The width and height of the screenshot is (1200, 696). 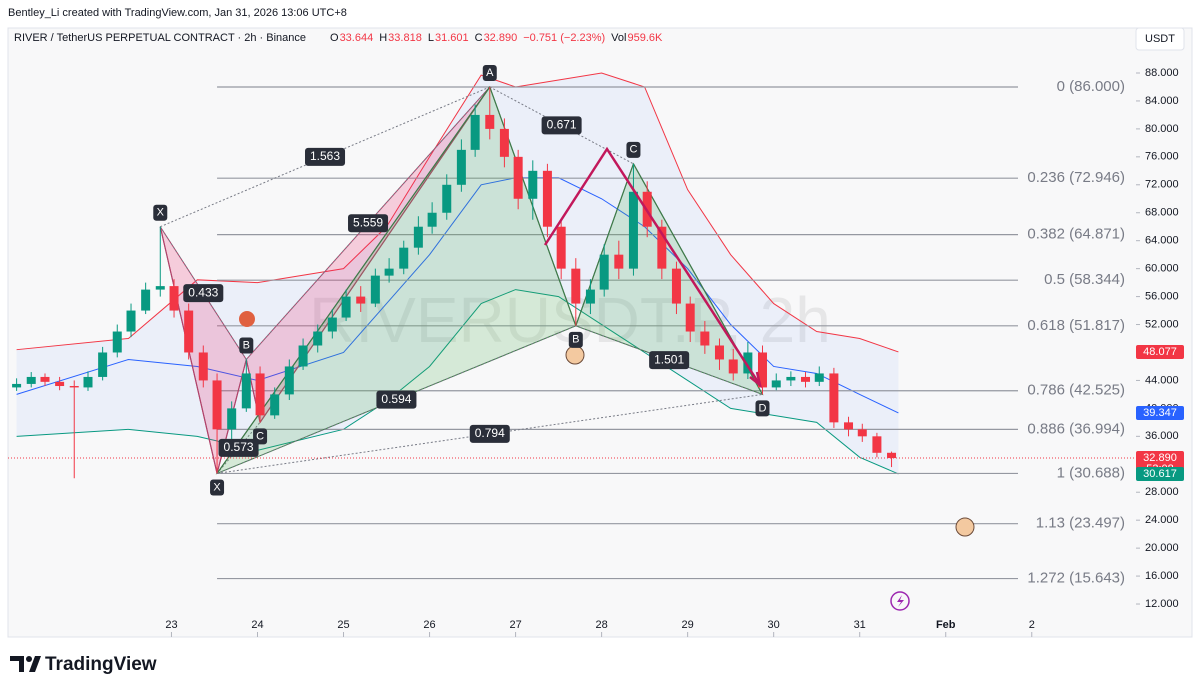 I want to click on change-value: −0.751 (−2.23%), so click(x=564, y=38).